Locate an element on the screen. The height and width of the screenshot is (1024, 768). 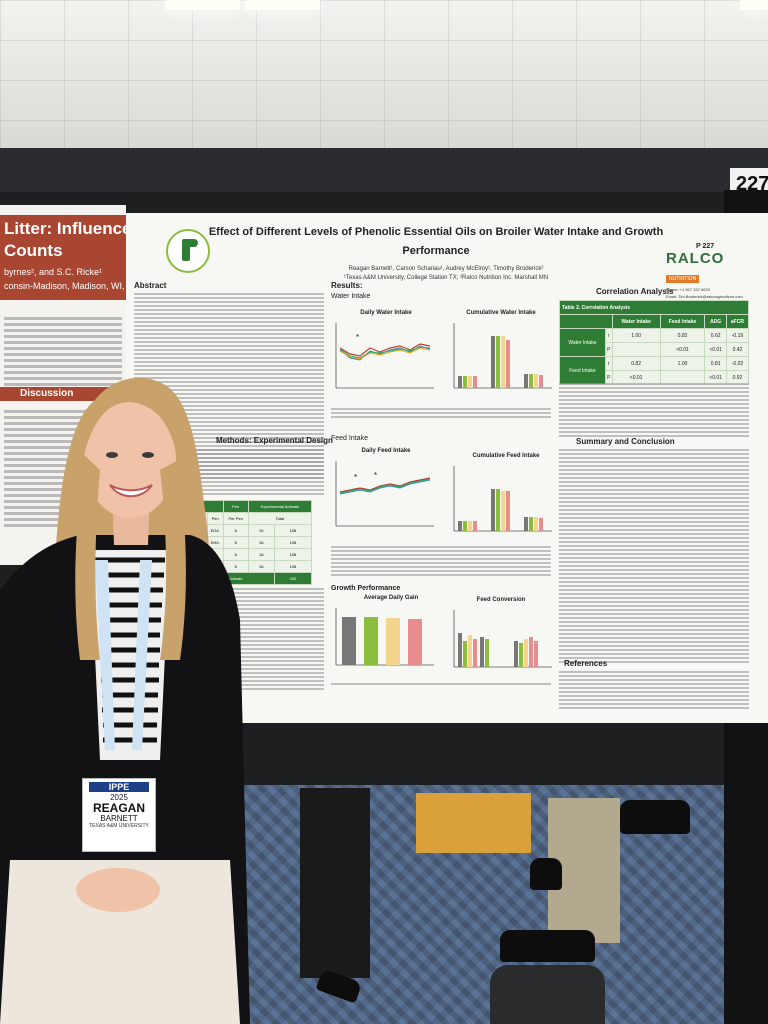
poster-number: P 227 is located at coordinates (705, 246).